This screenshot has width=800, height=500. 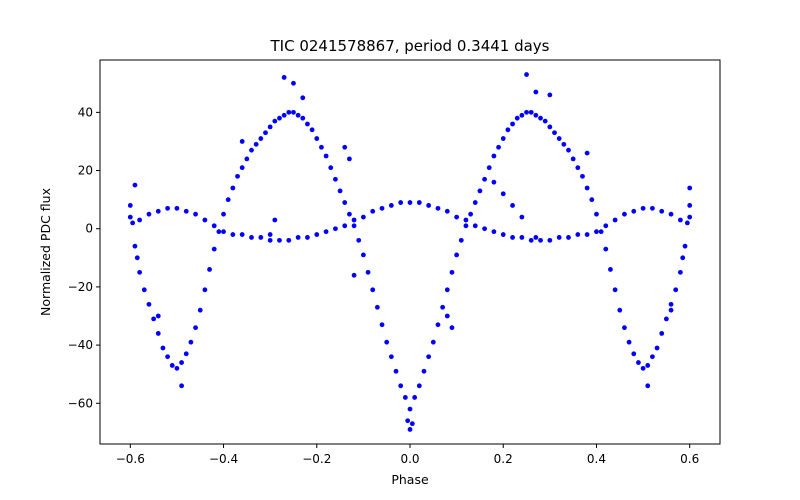 I want to click on y-axis-ticks: −60 −40 −20 0 20 40, so click(x=84, y=257).